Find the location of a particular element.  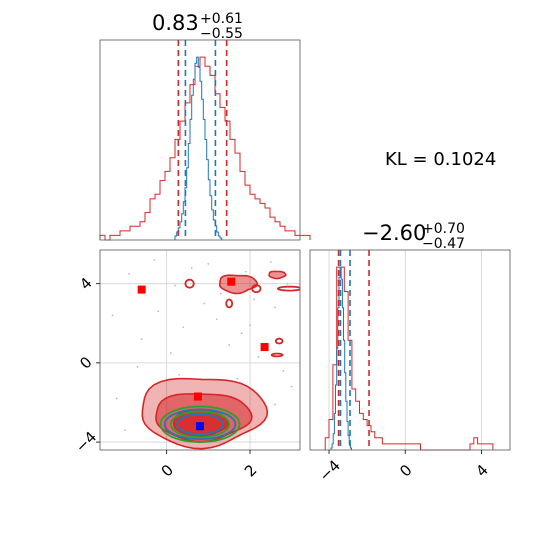

scatter-contents is located at coordinates (200, 350).